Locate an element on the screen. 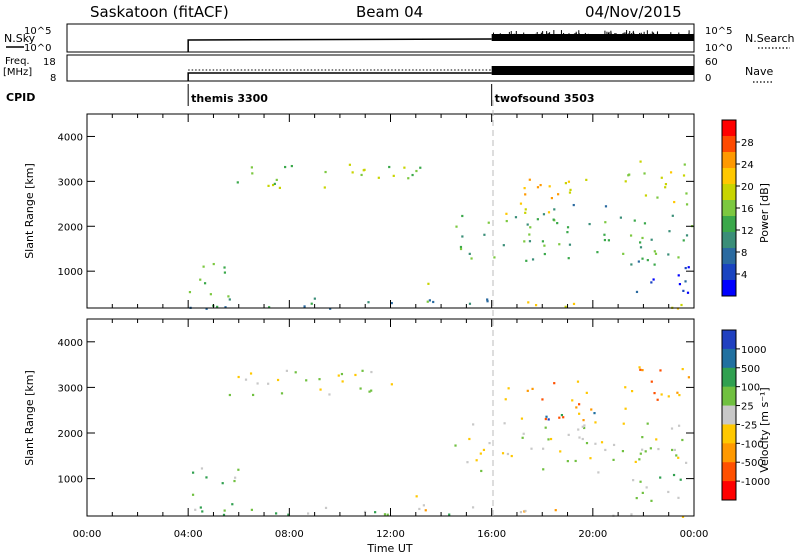  colorbar-tick-label: 12 is located at coordinates (747, 231).